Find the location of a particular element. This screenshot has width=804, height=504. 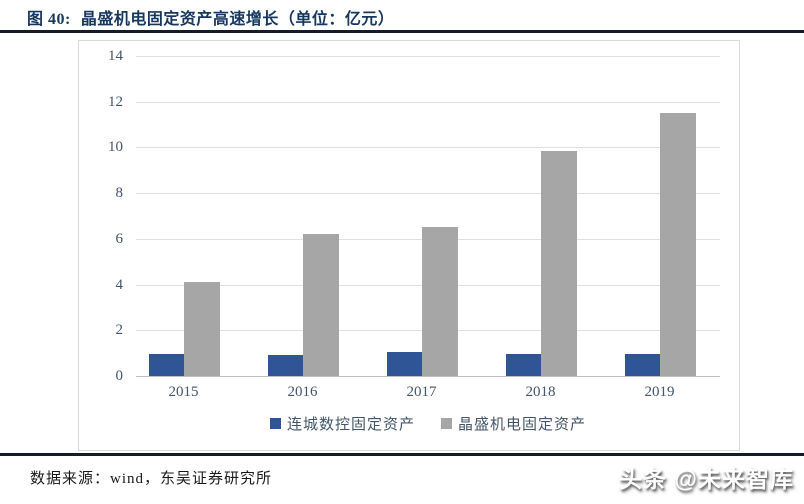

legend-label: 连城数控固定资产 is located at coordinates (350, 425).